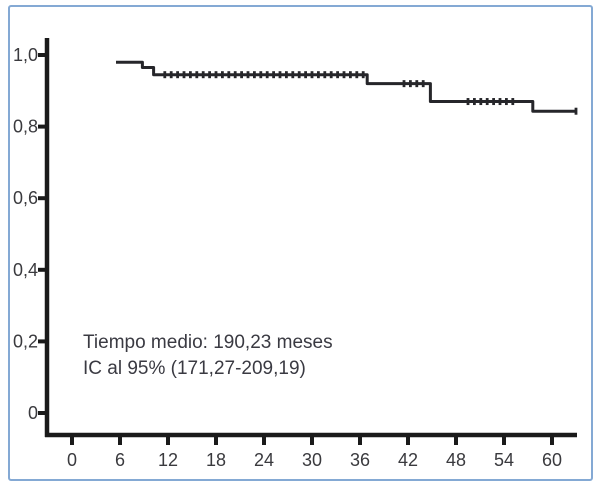  I want to click on survival-curve, so click(346, 86).